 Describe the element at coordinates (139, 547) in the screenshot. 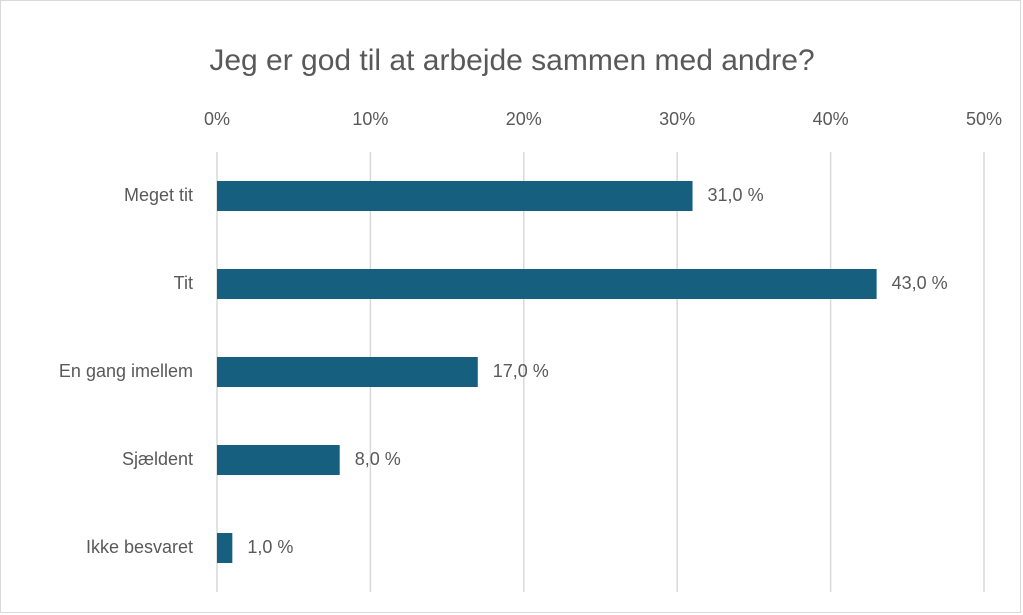

I see `y-tick-label: Ikke besvaret` at that location.